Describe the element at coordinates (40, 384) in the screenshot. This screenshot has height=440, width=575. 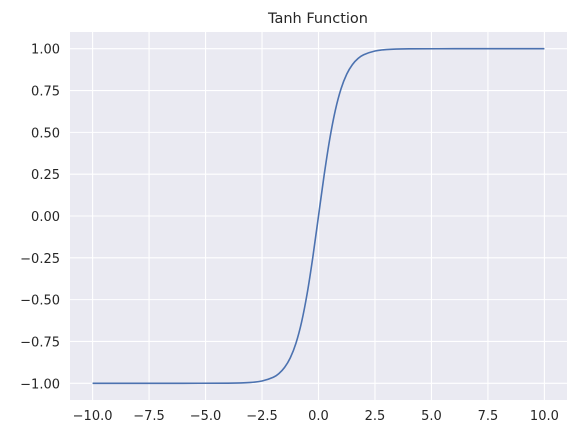
I see `y-tick-label: −1.00` at that location.